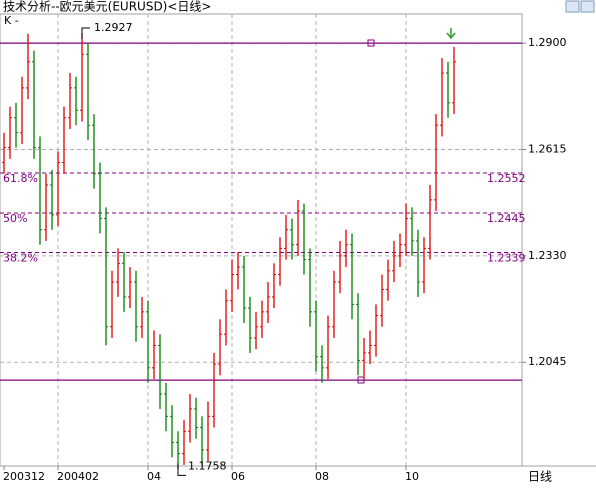 The height and width of the screenshot is (492, 596). What do you see at coordinates (547, 361) in the screenshot?
I see `y-tick-label: 1.2045` at bounding box center [547, 361].